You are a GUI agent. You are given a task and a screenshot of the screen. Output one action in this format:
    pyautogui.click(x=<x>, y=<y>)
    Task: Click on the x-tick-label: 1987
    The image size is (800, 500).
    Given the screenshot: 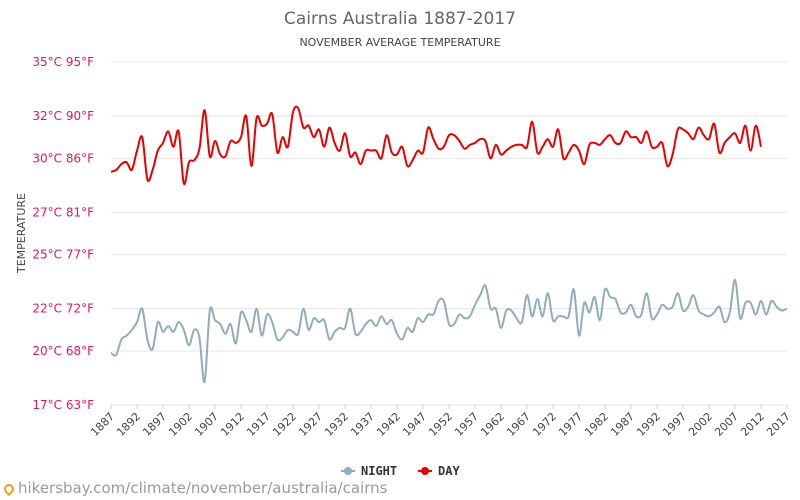 What is the action you would take?
    pyautogui.click(x=622, y=424)
    